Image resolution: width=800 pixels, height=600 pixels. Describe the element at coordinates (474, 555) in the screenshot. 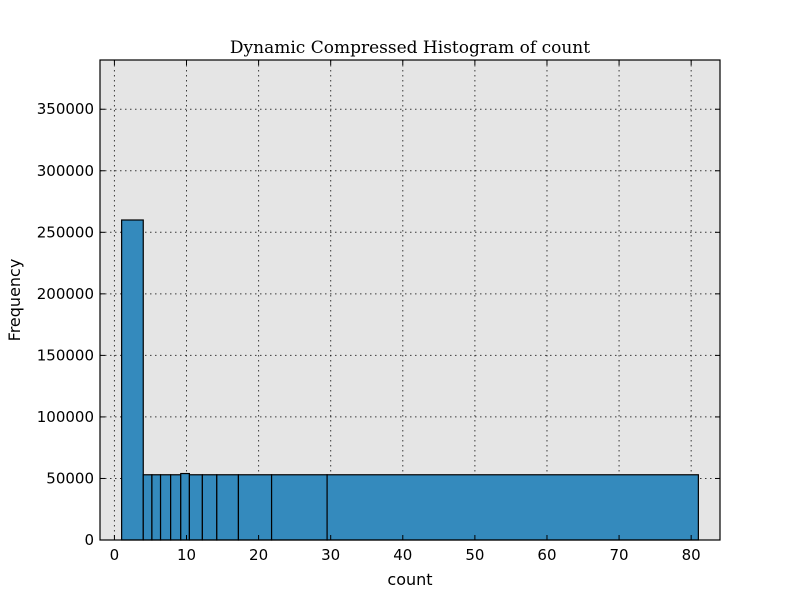

I see `x-tick-label: 50` at that location.